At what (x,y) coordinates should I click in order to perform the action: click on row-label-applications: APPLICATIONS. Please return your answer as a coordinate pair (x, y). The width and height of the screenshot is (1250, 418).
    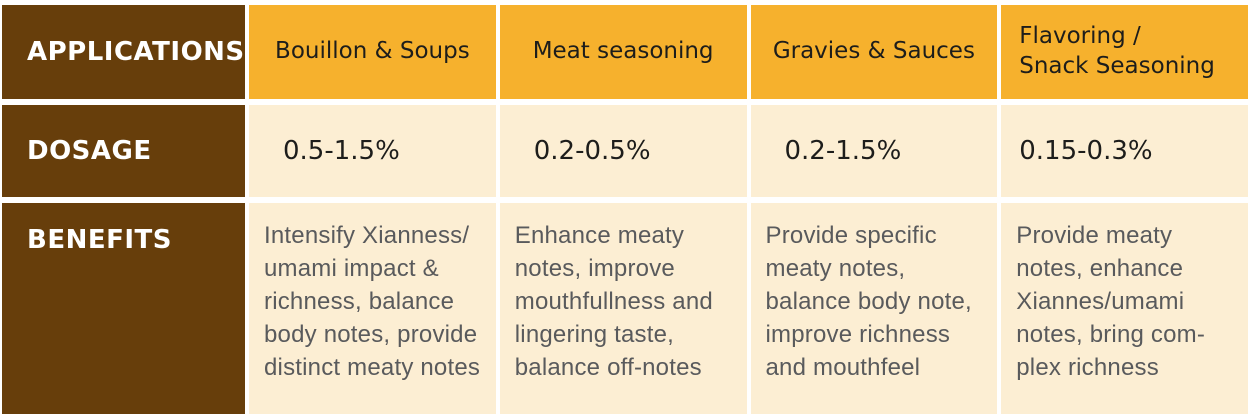
    Looking at the image, I should click on (123, 52).